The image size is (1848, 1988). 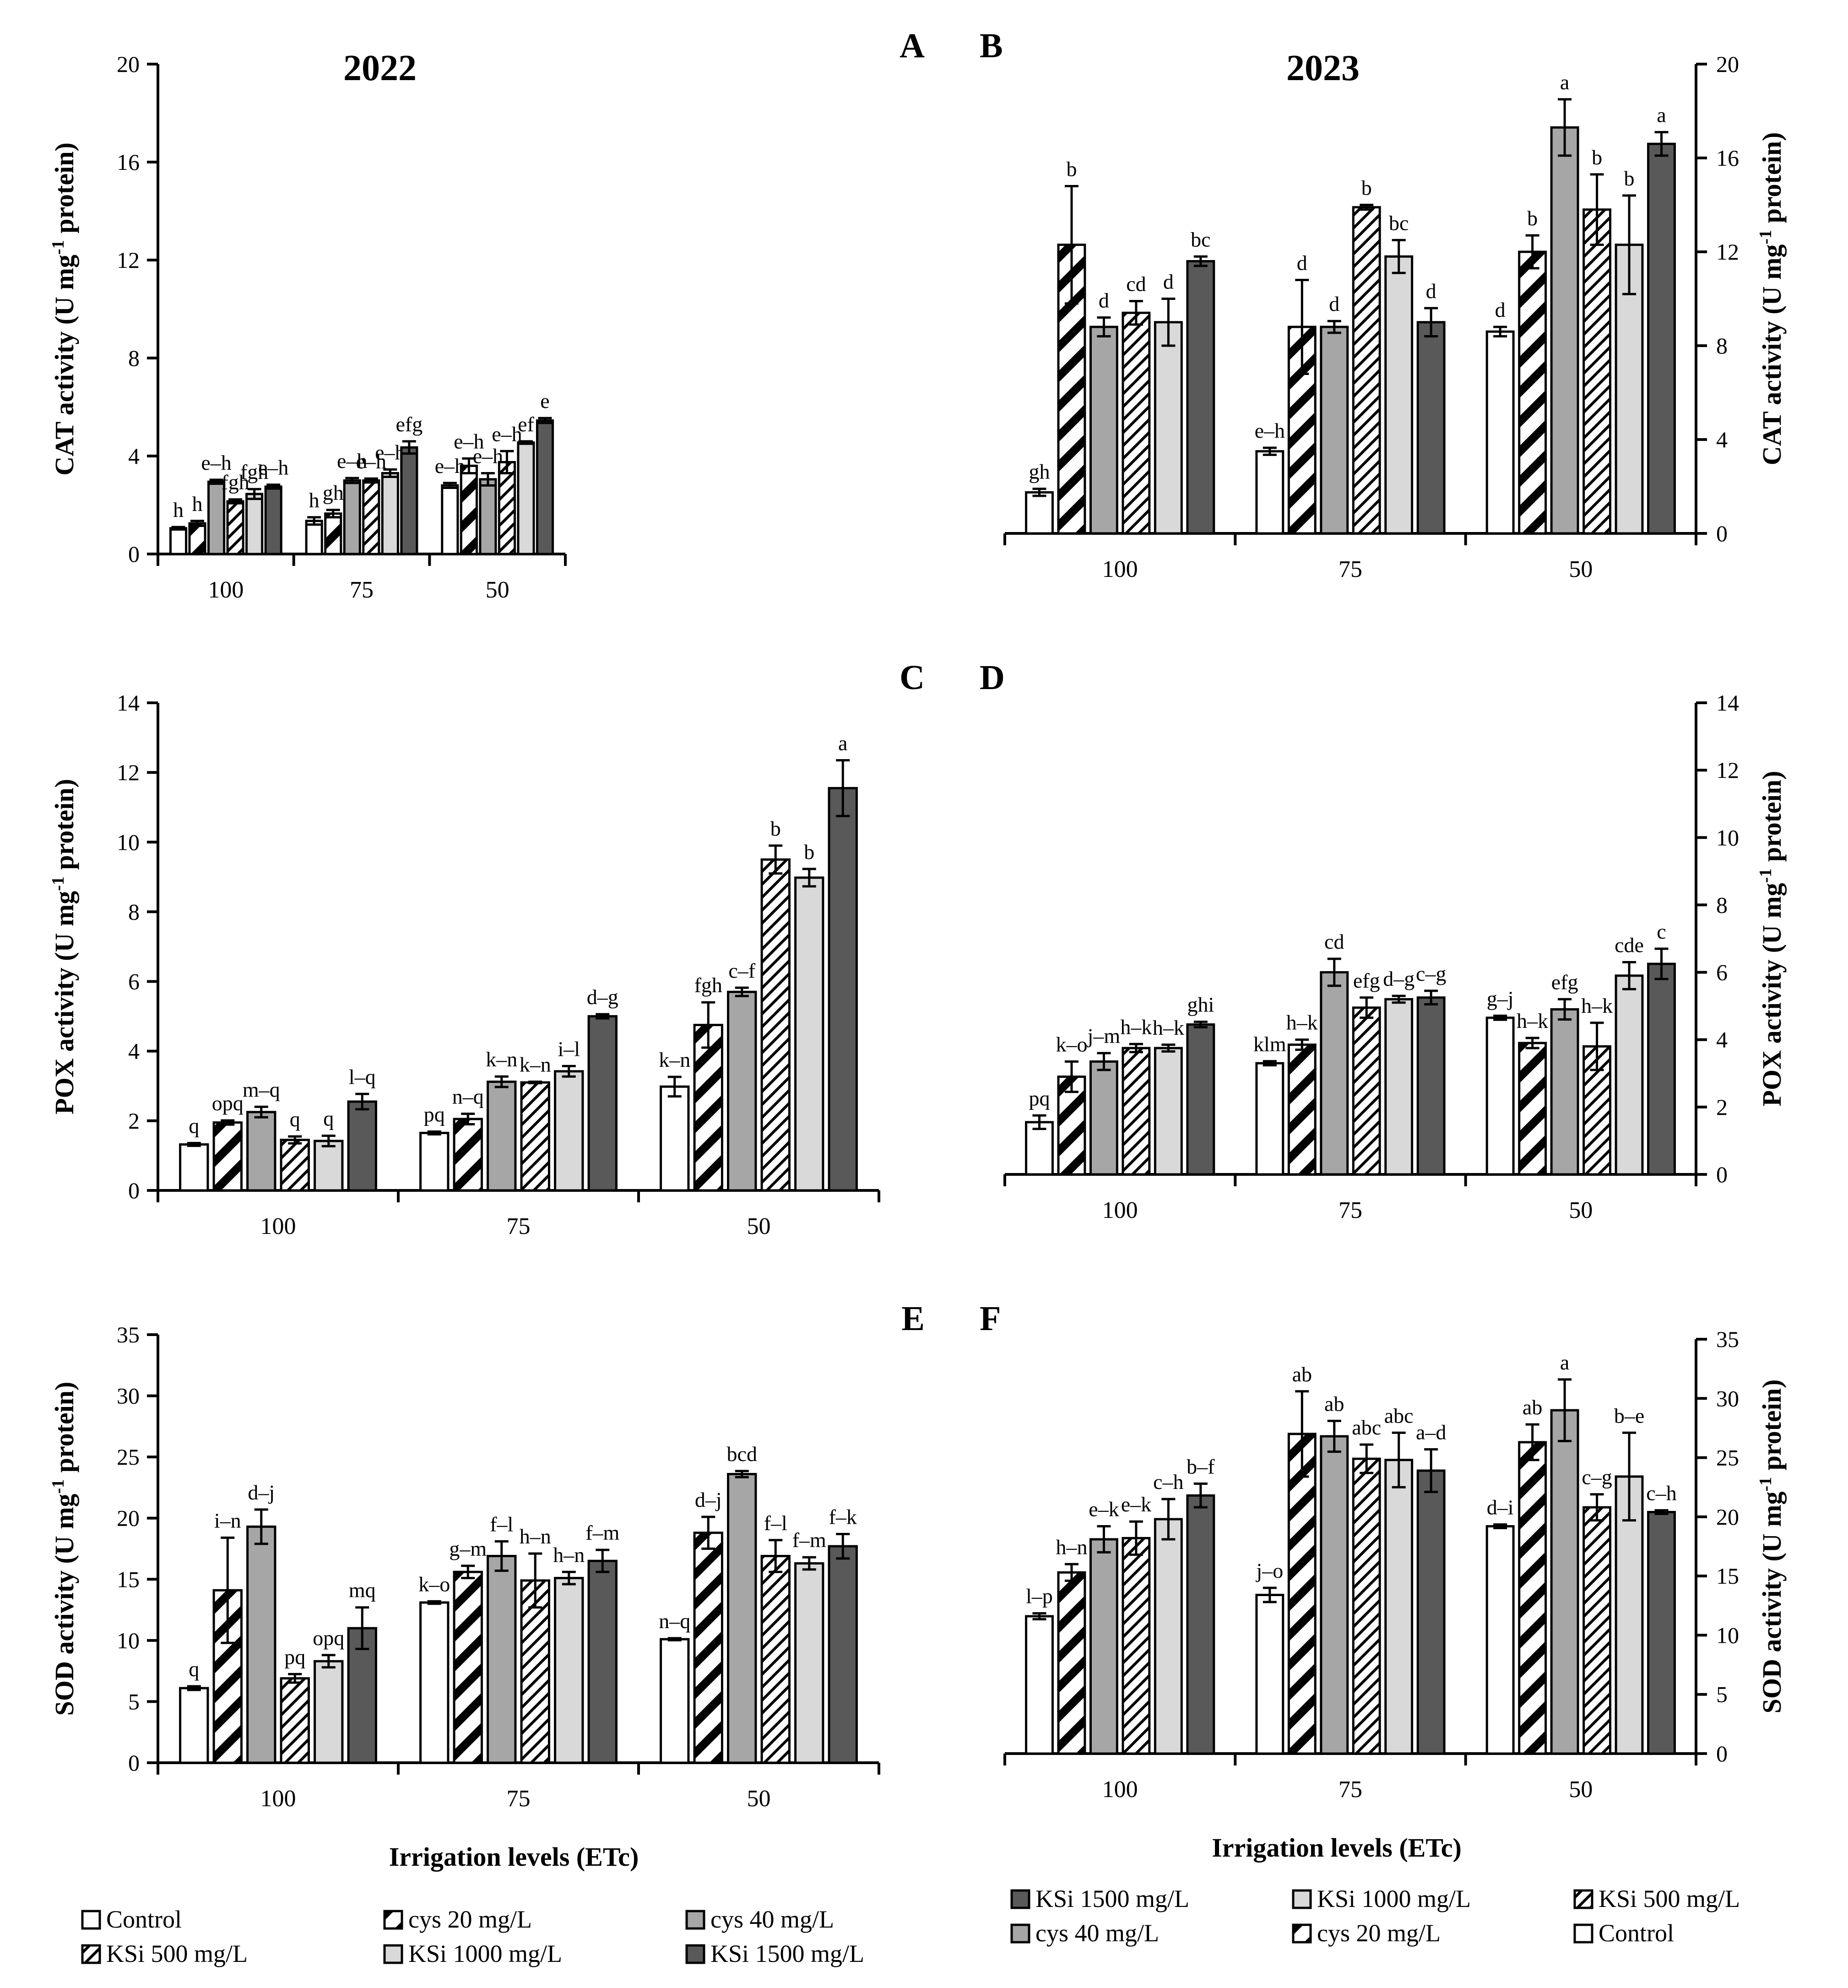 What do you see at coordinates (1583, 1933) in the screenshot?
I see `legend-swatch-control` at bounding box center [1583, 1933].